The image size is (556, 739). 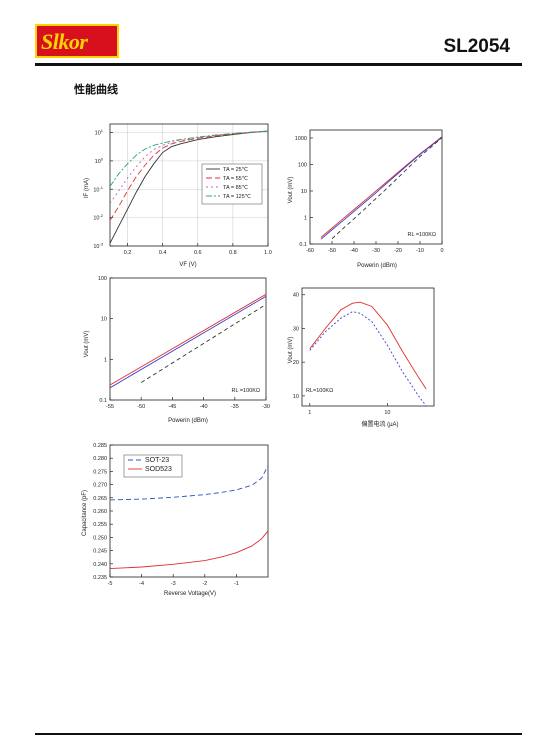 I want to click on legend-label: TA = 125℃, so click(x=237, y=196).